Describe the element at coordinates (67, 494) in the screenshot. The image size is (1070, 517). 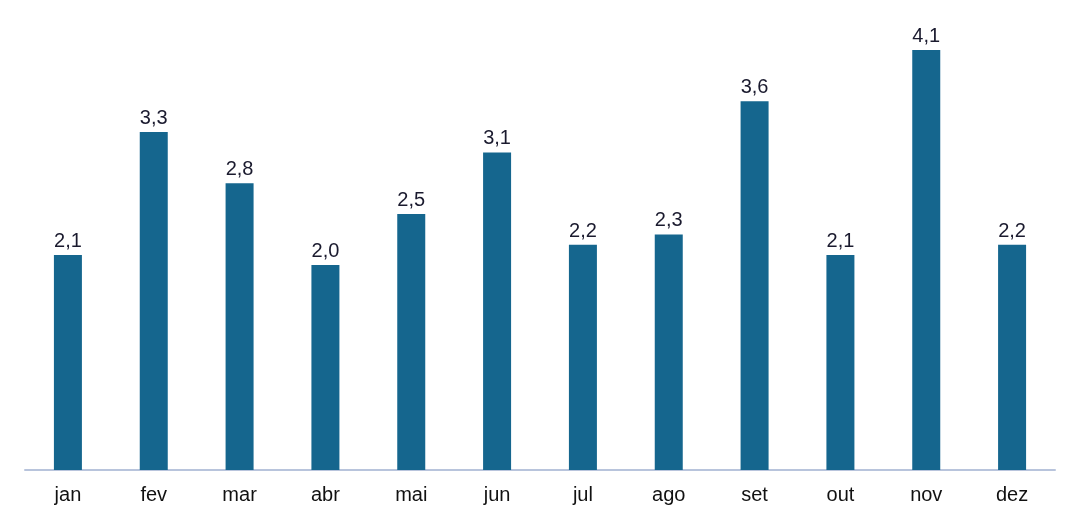
I see `x-tick-label: jan` at that location.